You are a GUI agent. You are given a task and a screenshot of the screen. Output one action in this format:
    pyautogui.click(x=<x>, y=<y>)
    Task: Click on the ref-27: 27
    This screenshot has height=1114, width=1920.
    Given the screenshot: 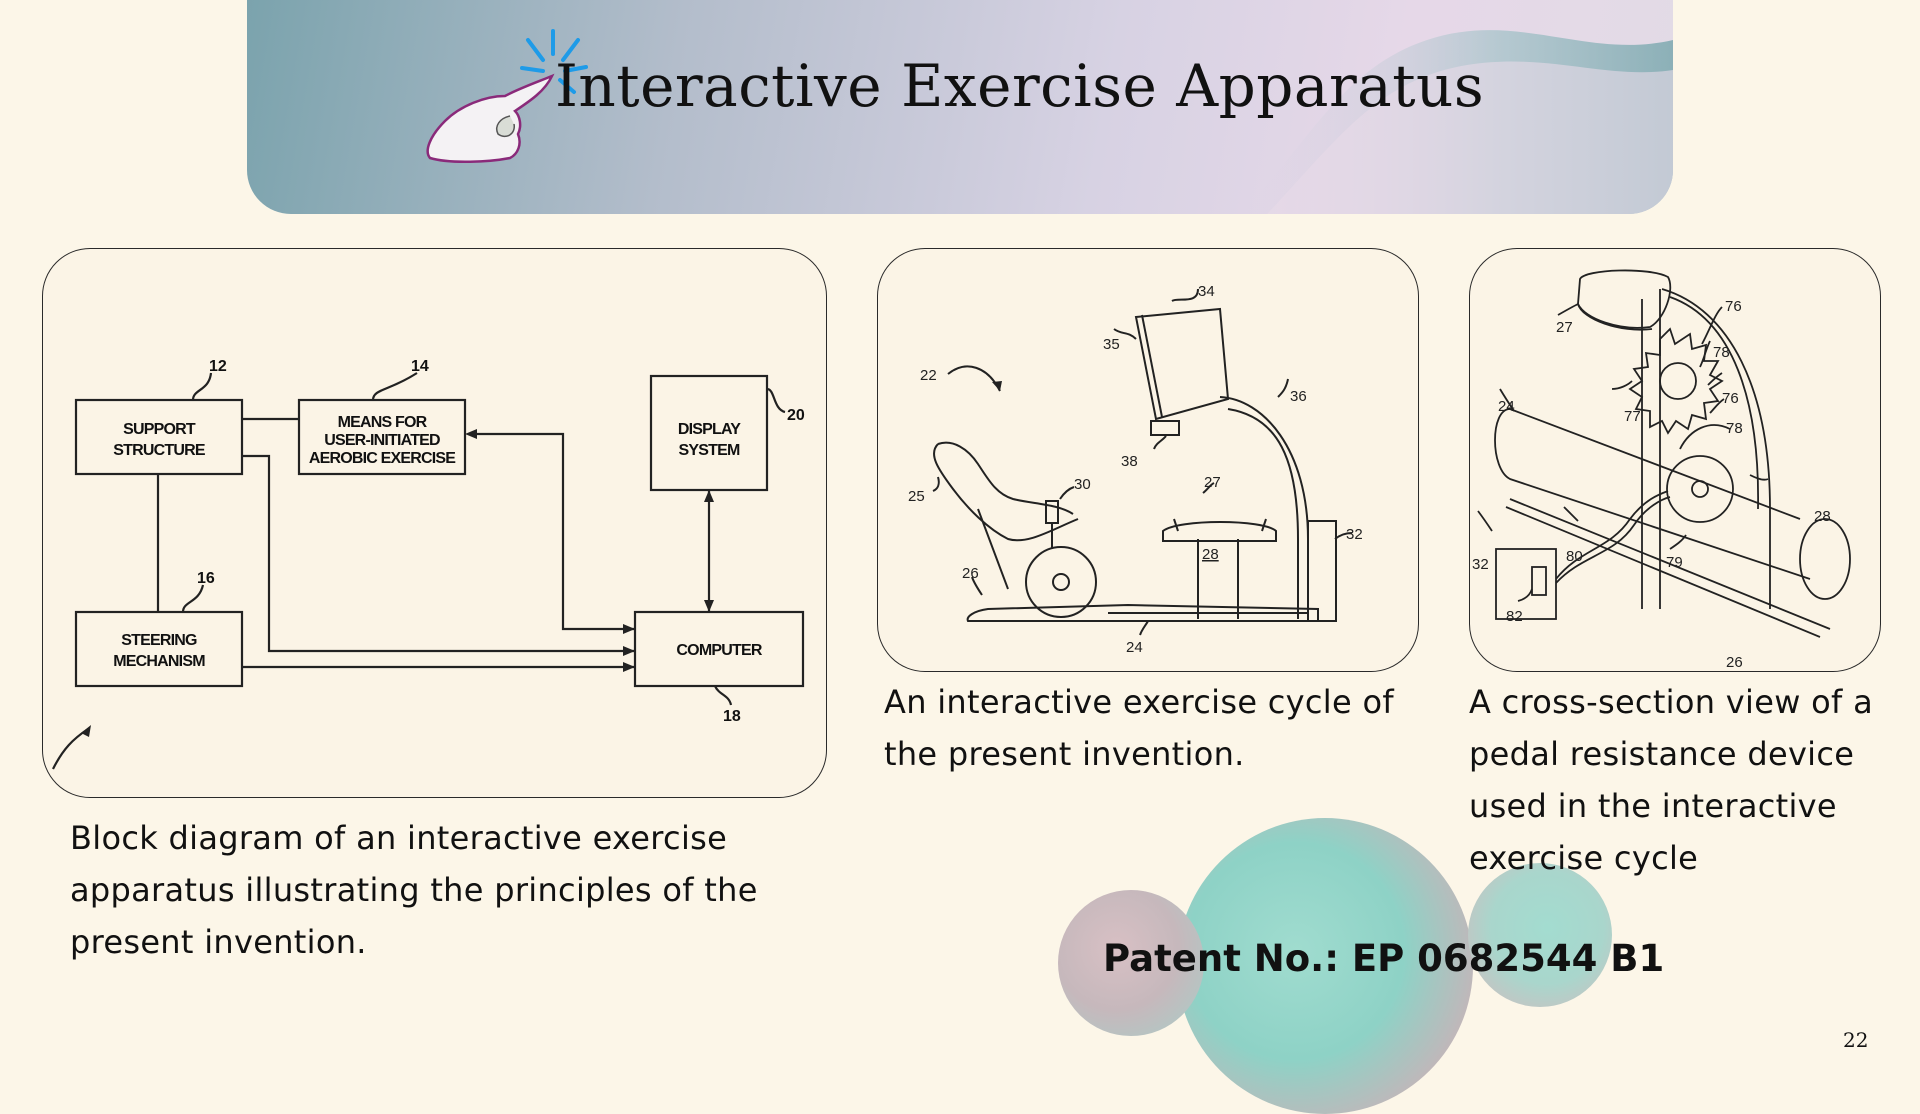 What is the action you would take?
    pyautogui.click(x=1212, y=482)
    